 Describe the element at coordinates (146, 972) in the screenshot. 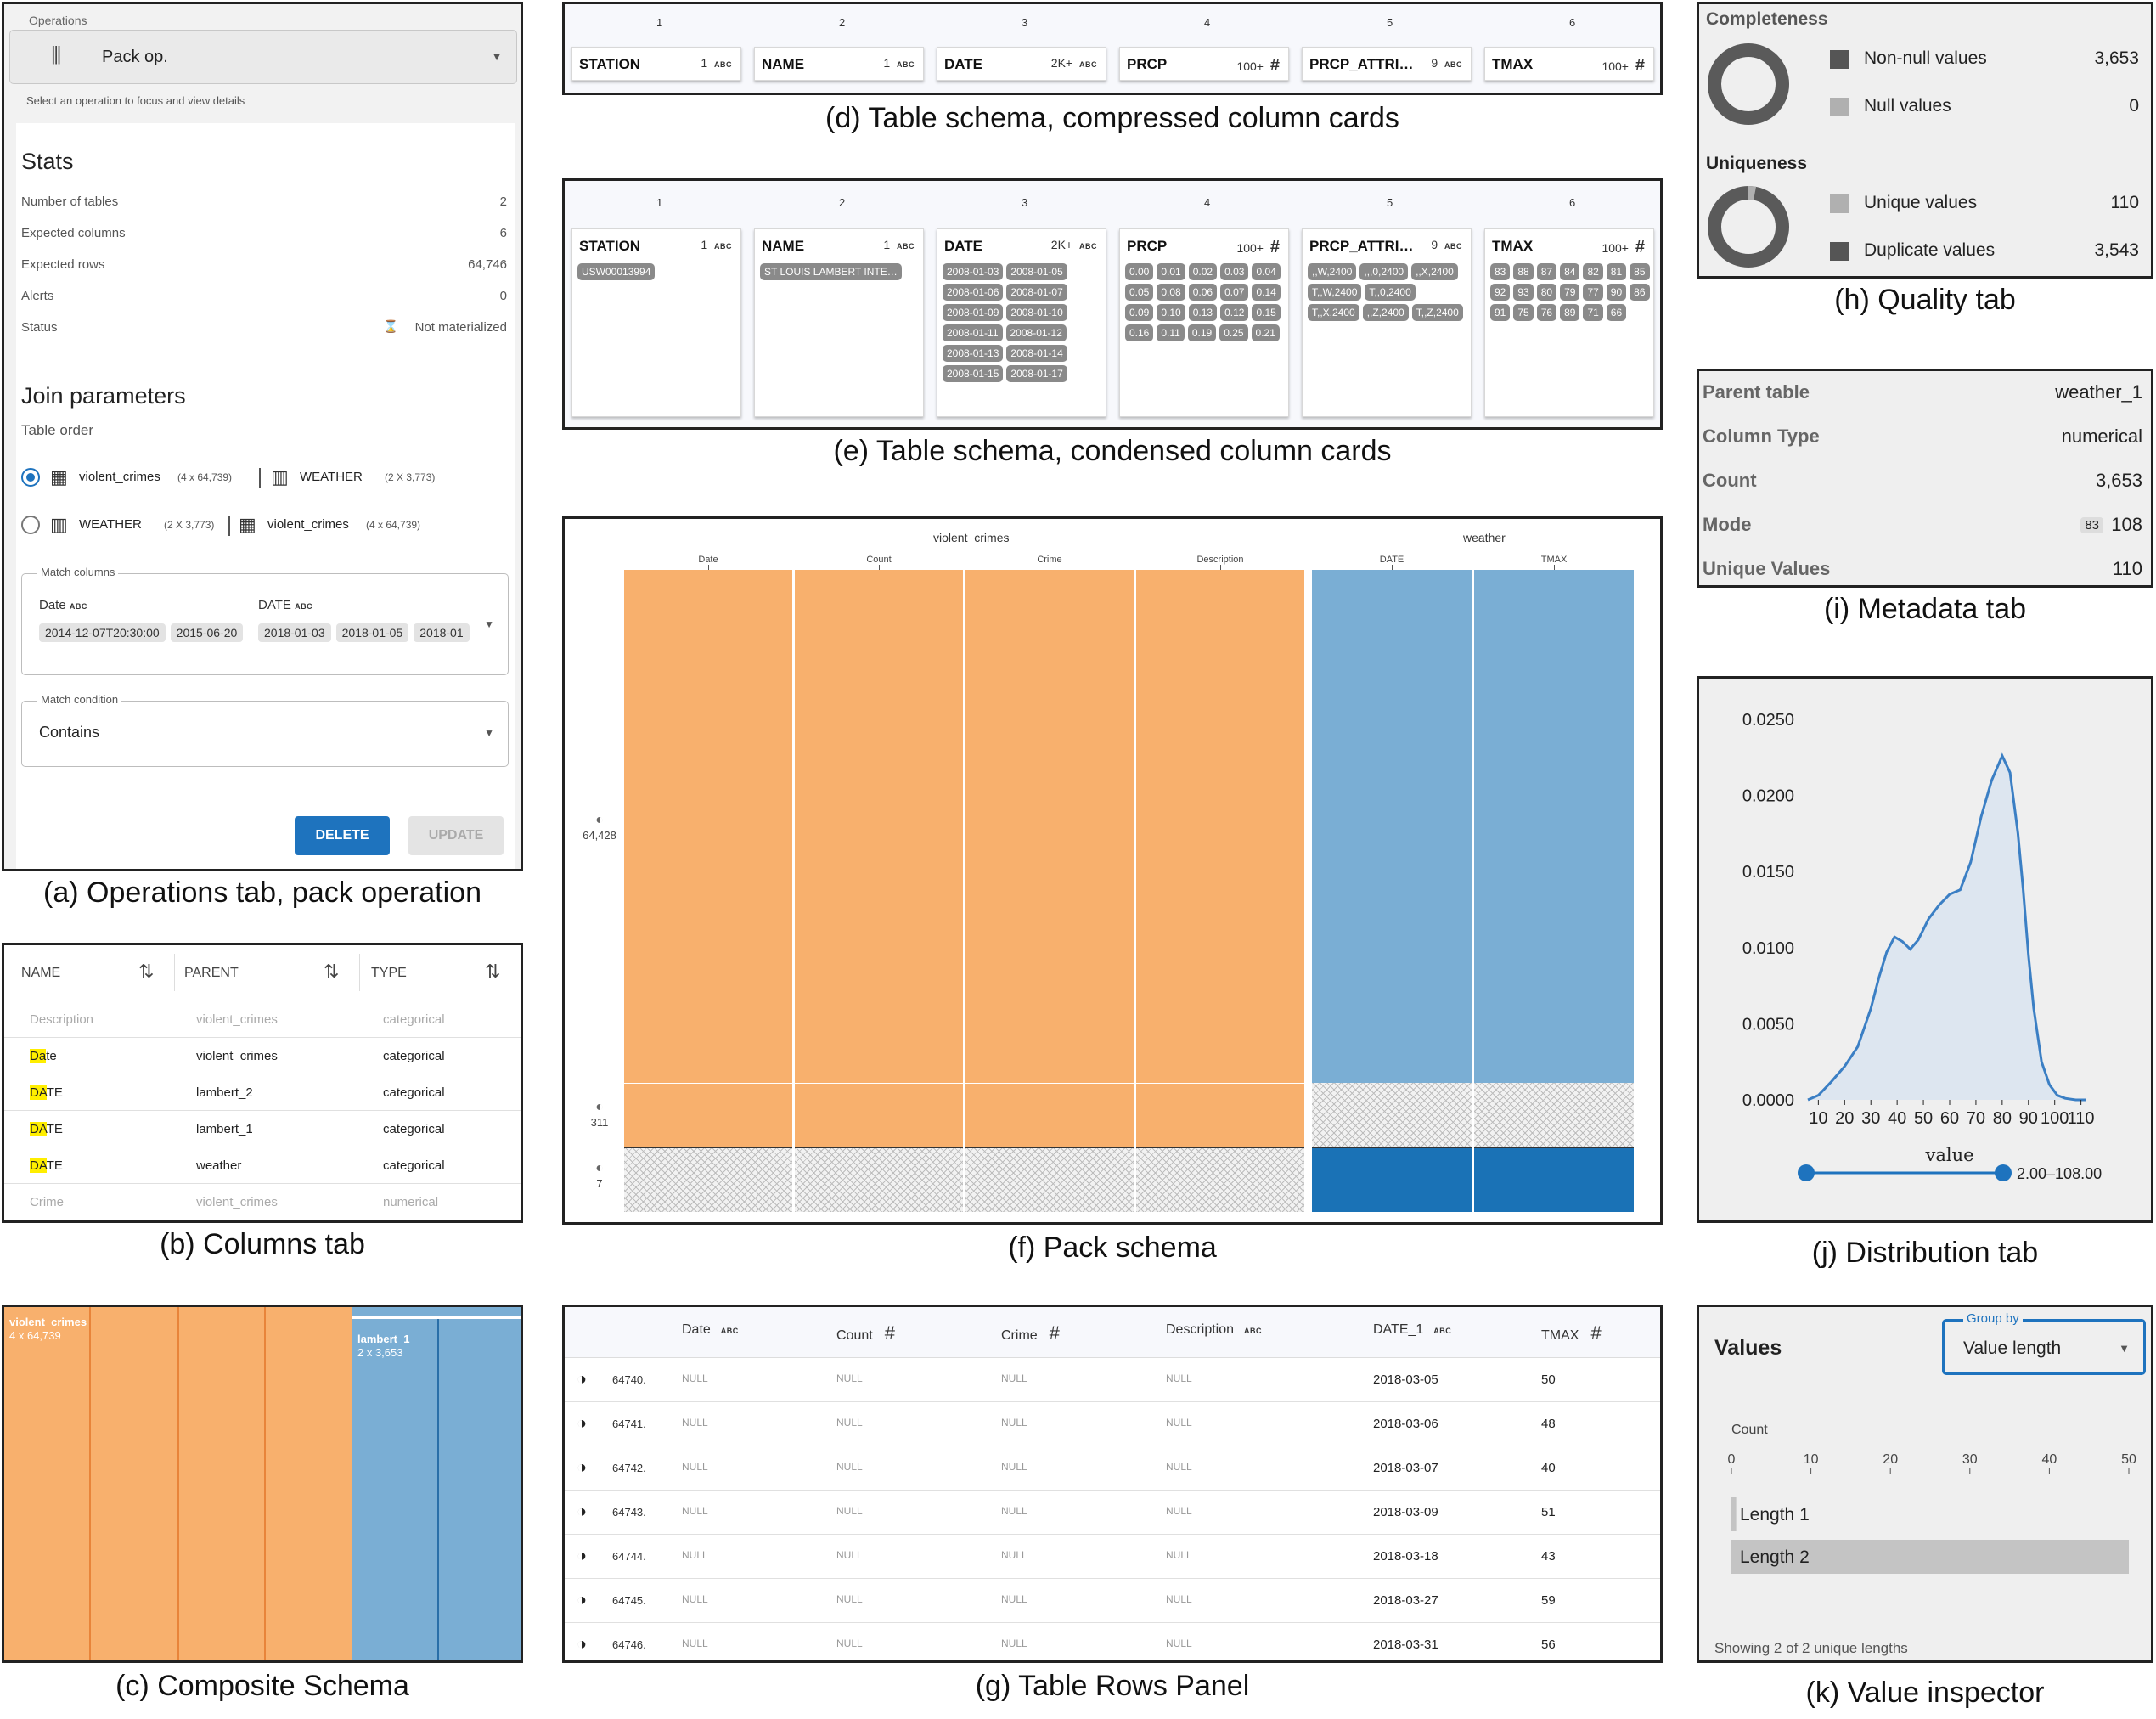

I see `sort-az-icon: ⇅` at that location.